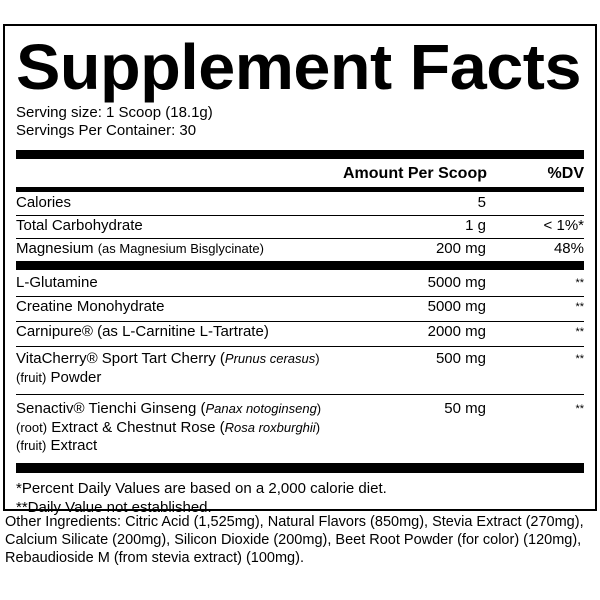 This screenshot has height=600, width=600. What do you see at coordinates (300, 204) in the screenshot?
I see `nutrient-row: Calories 5` at bounding box center [300, 204].